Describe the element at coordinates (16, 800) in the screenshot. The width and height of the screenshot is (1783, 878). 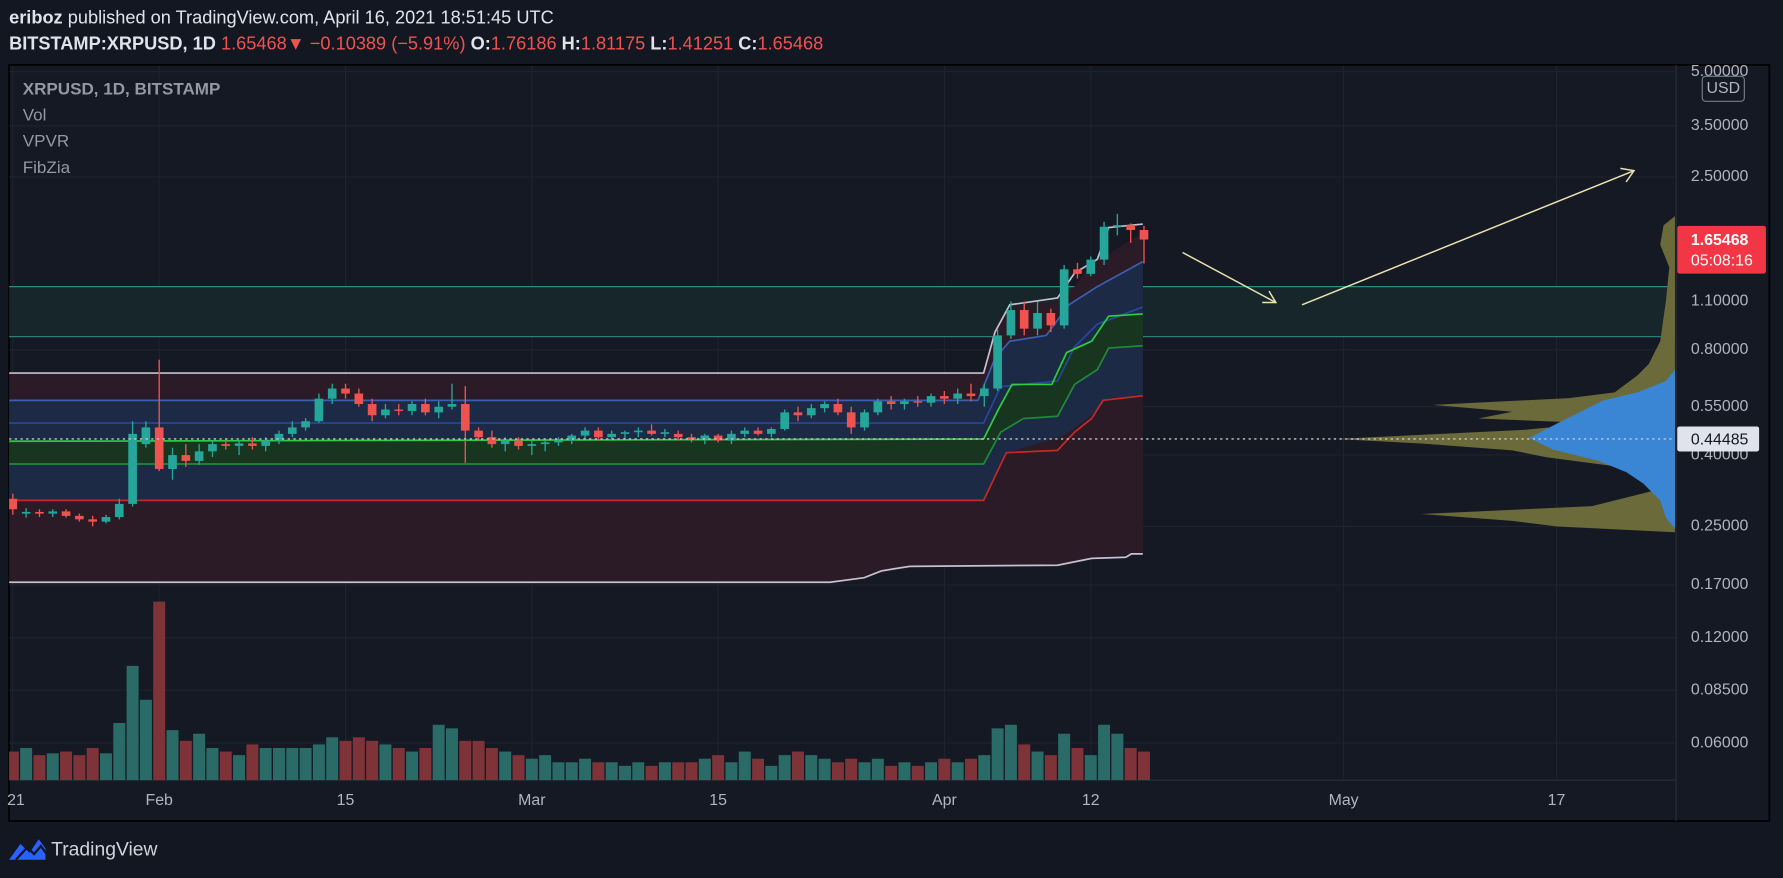
I see `x-tick-label: 21` at that location.